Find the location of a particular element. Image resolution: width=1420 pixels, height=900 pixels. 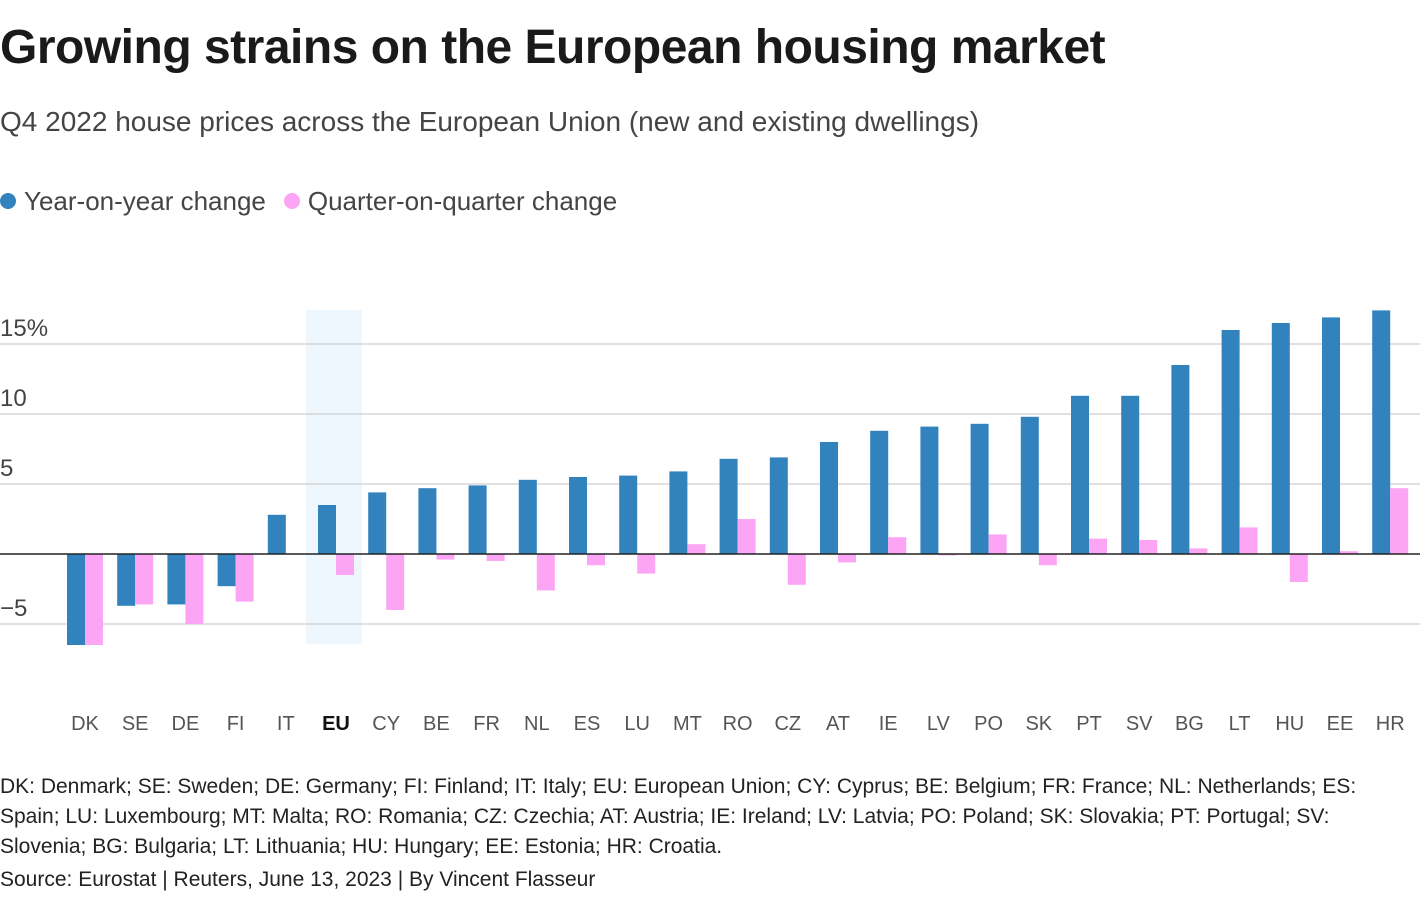

bar-qoq-cy is located at coordinates (395, 582).